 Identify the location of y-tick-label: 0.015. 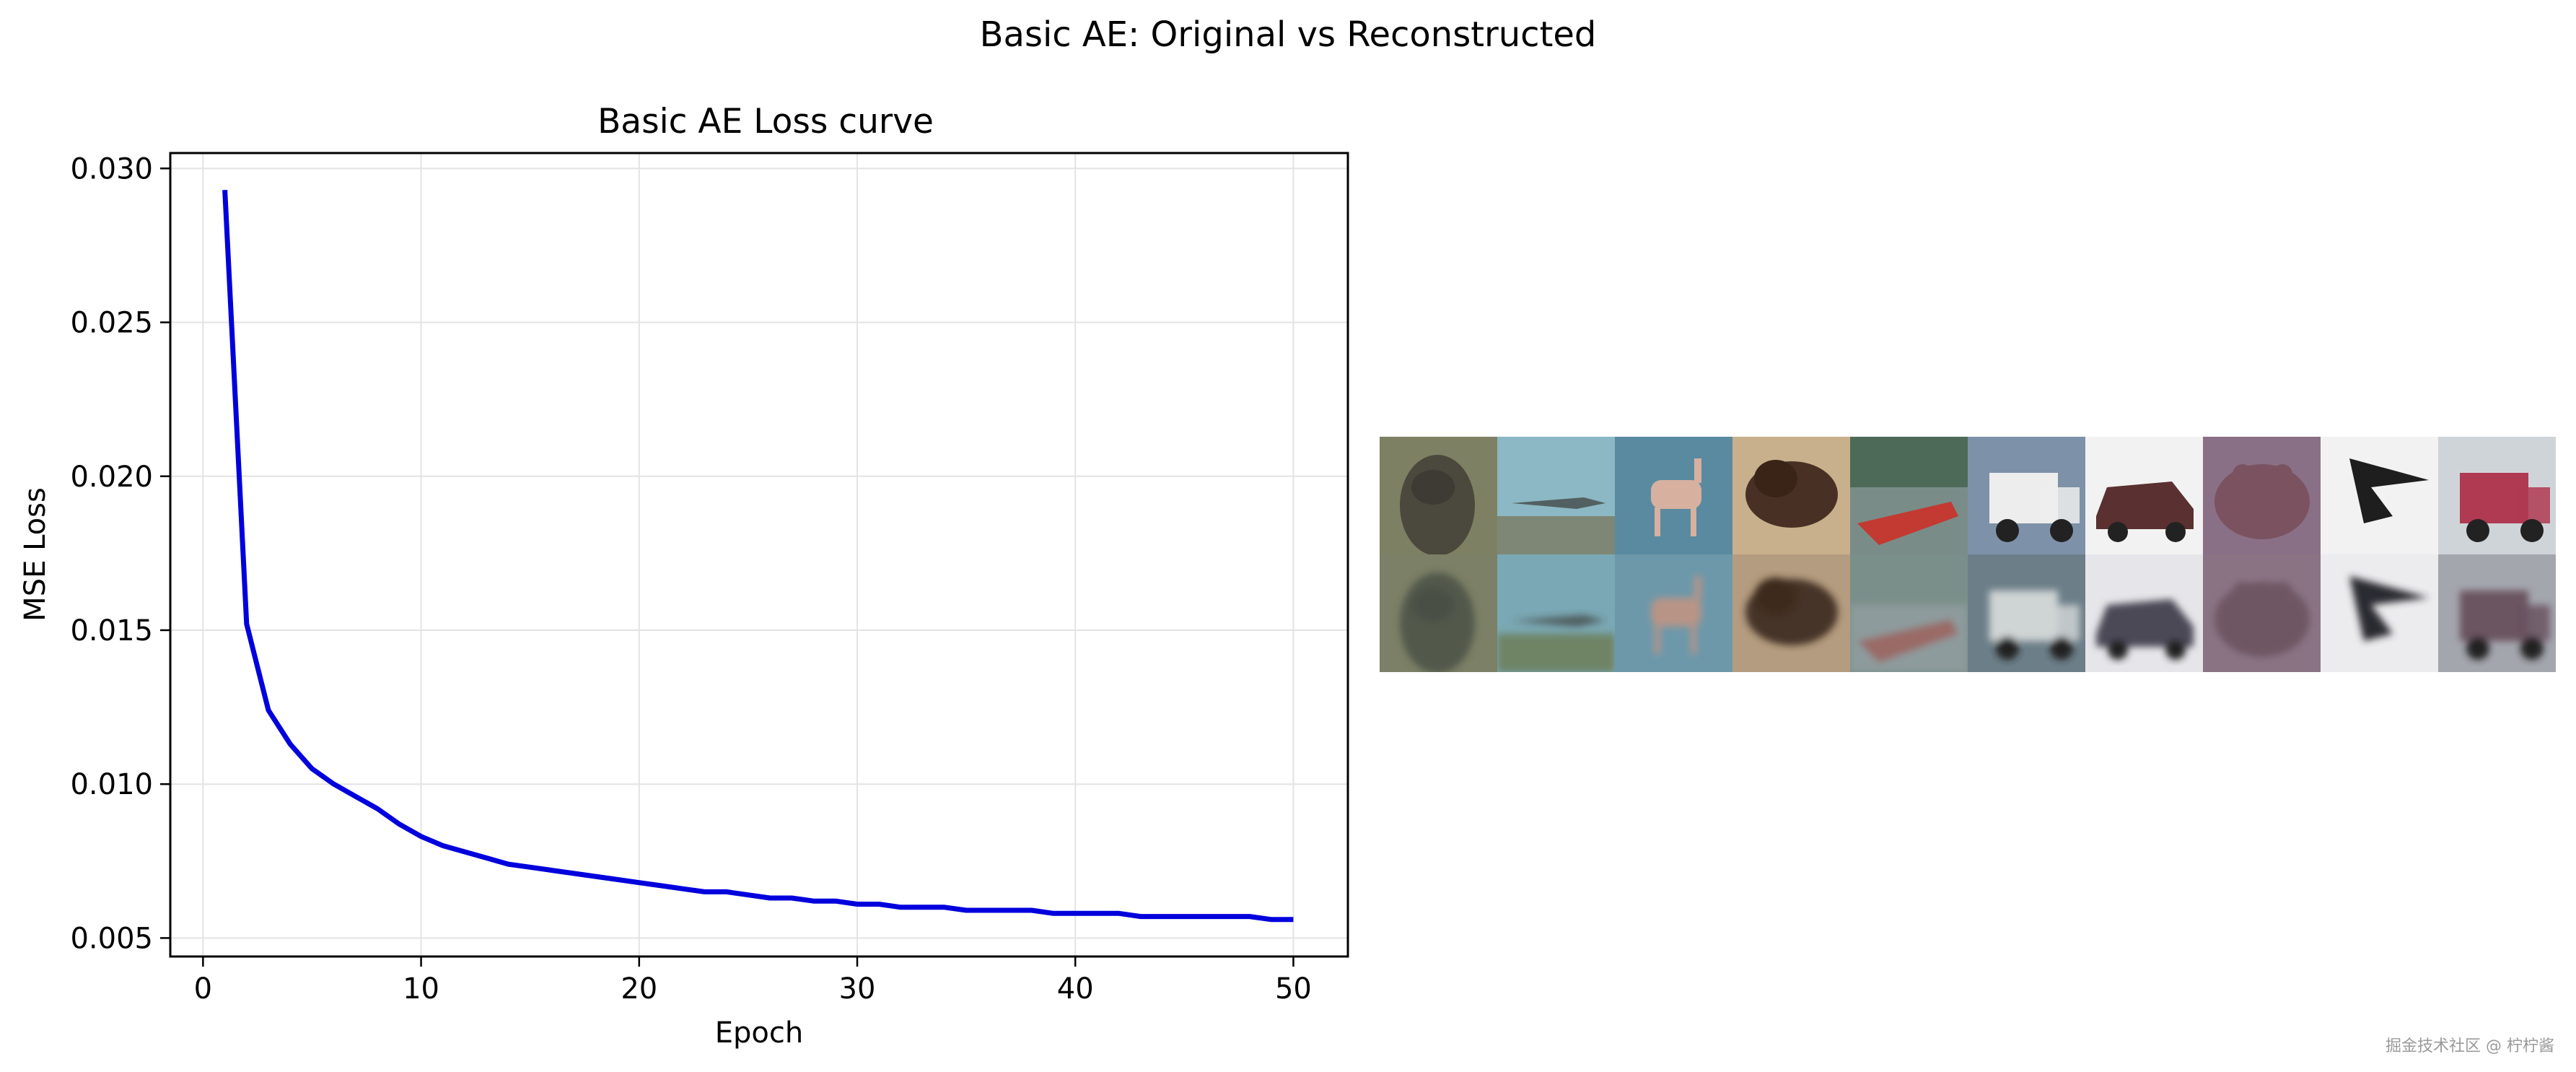
(111, 631).